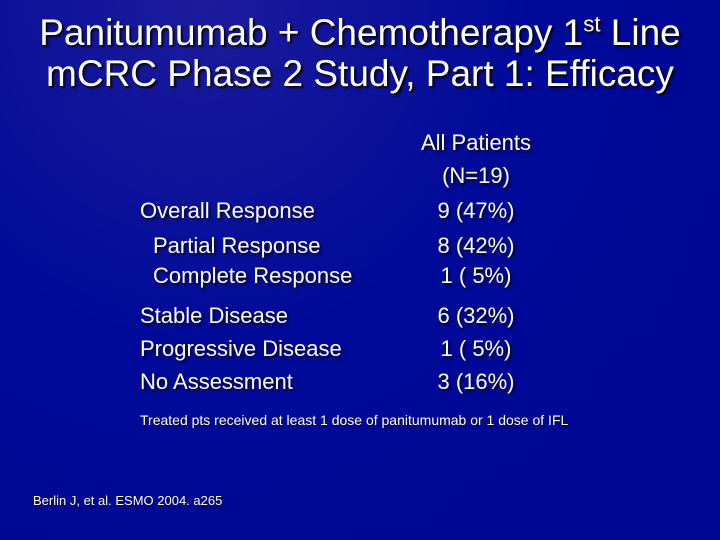  Describe the element at coordinates (214, 315) in the screenshot. I see `row-label-stable-disease: Stable Disease` at that location.